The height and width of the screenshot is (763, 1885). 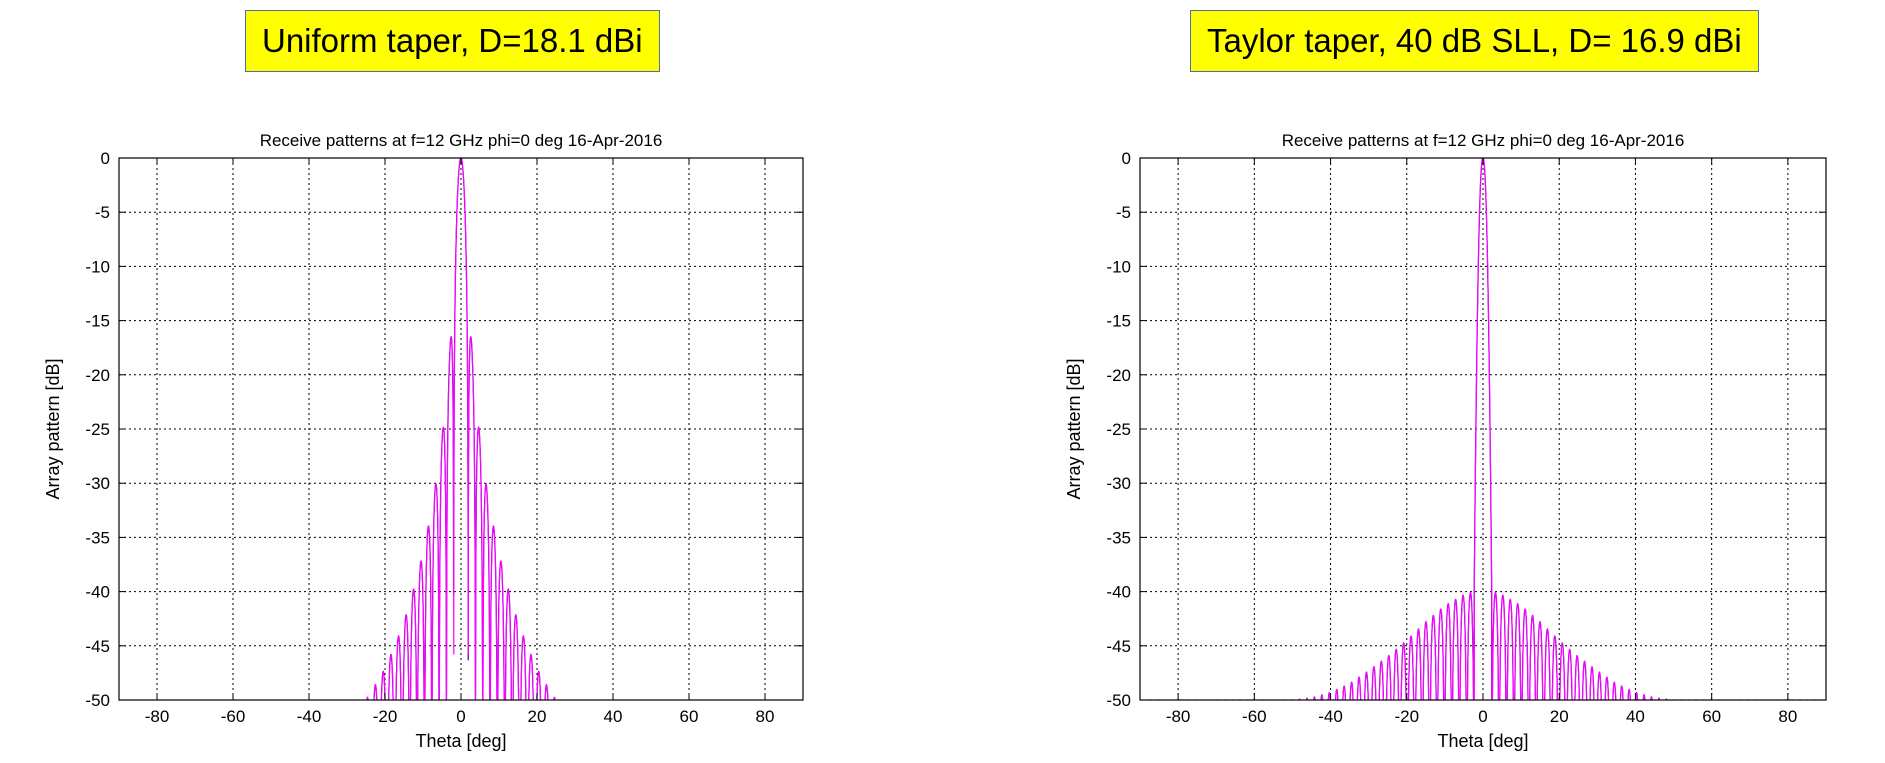 What do you see at coordinates (1474, 41) in the screenshot?
I see `banner-taylor-taper: Taylor taper, 40 dB SLL, D= 16.9 dBi` at bounding box center [1474, 41].